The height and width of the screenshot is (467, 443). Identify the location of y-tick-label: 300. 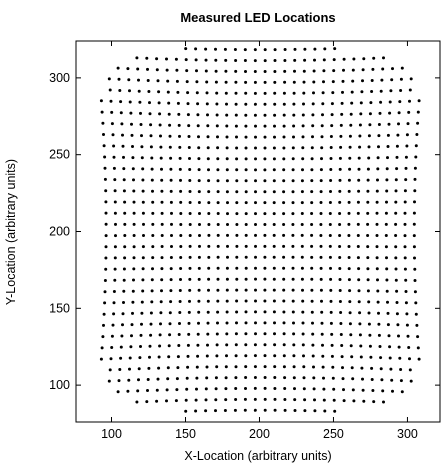
(59, 78).